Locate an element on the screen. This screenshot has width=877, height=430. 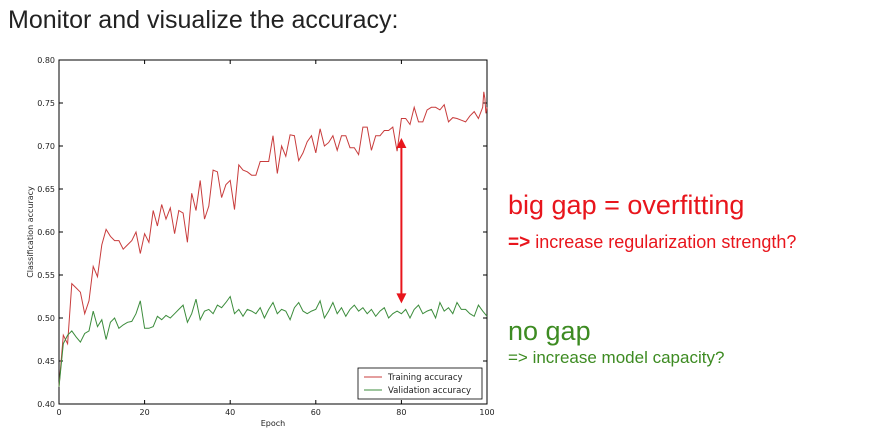
overfitting-callout-suggestion: => increase regularization strength? is located at coordinates (652, 243).